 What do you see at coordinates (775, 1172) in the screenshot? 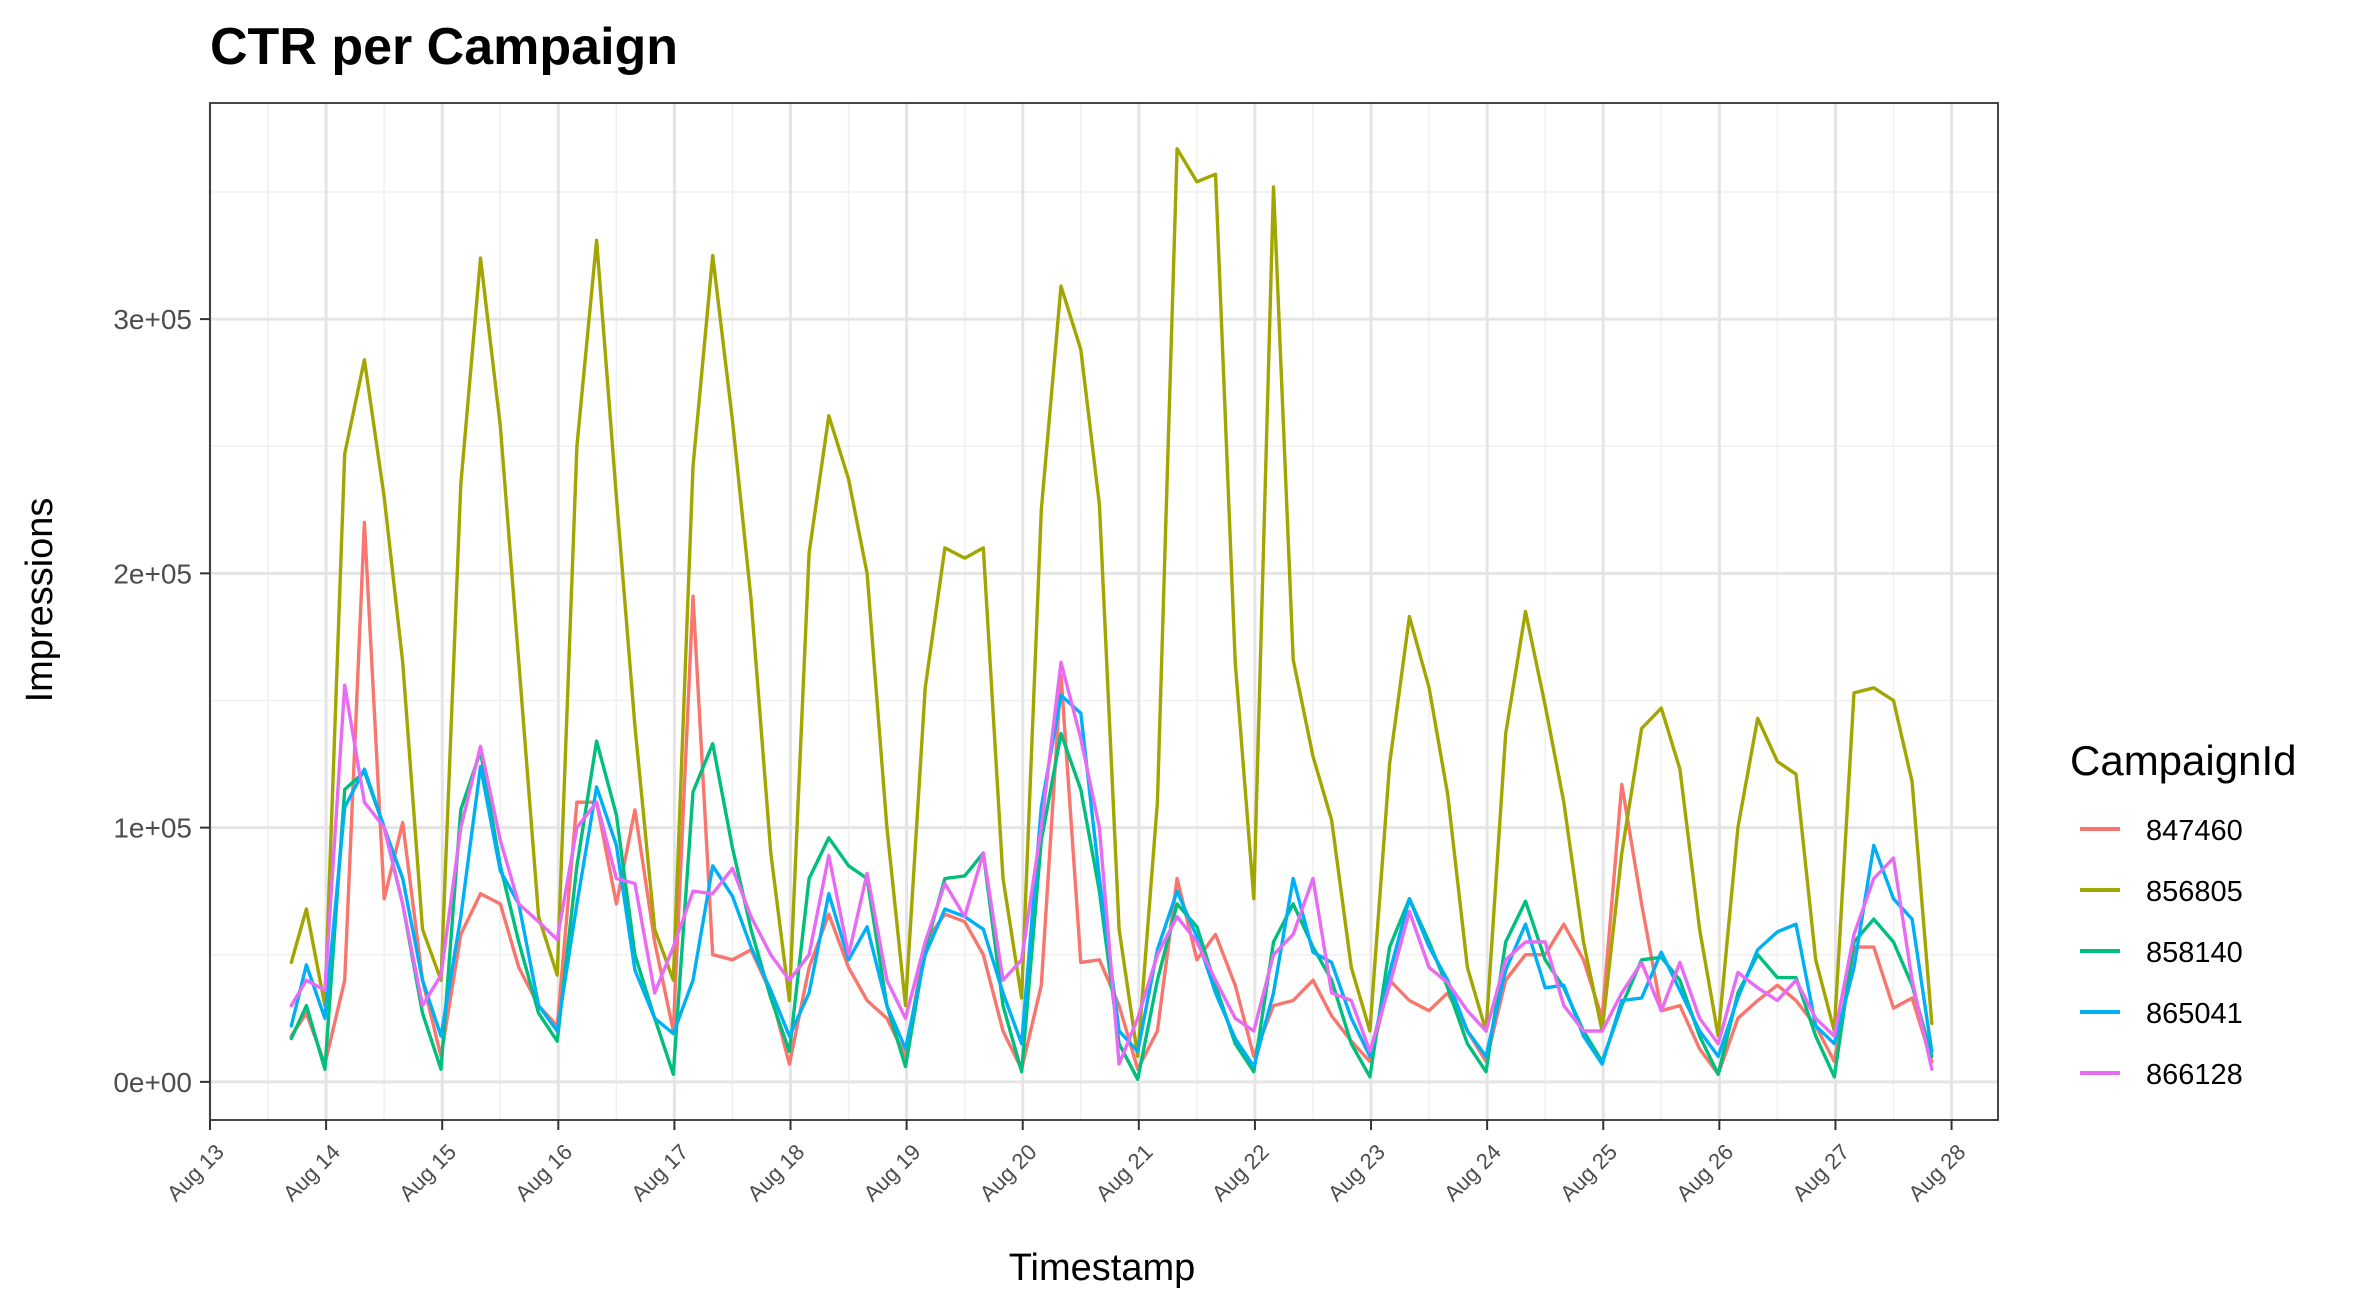
I see `x-tick-label: Aug 18` at bounding box center [775, 1172].